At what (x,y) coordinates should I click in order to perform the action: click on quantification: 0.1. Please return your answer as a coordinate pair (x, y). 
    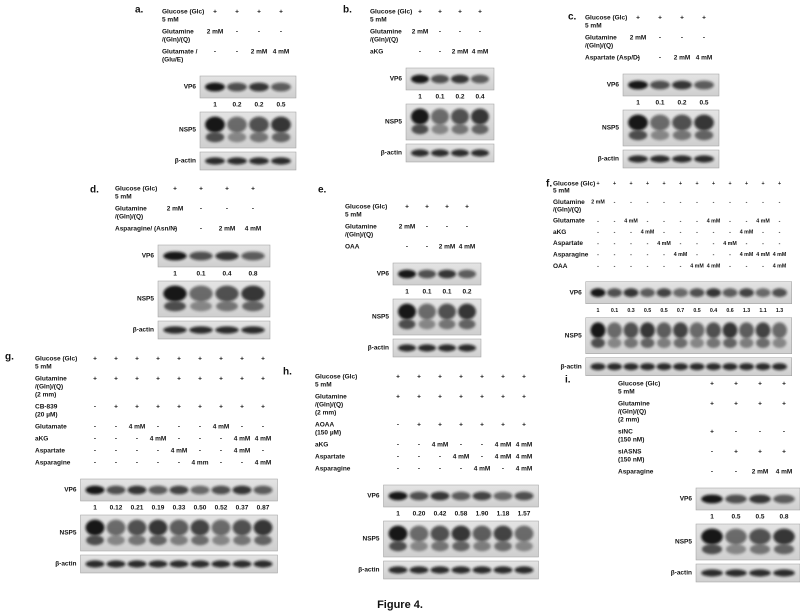
    Looking at the image, I should click on (426, 292).